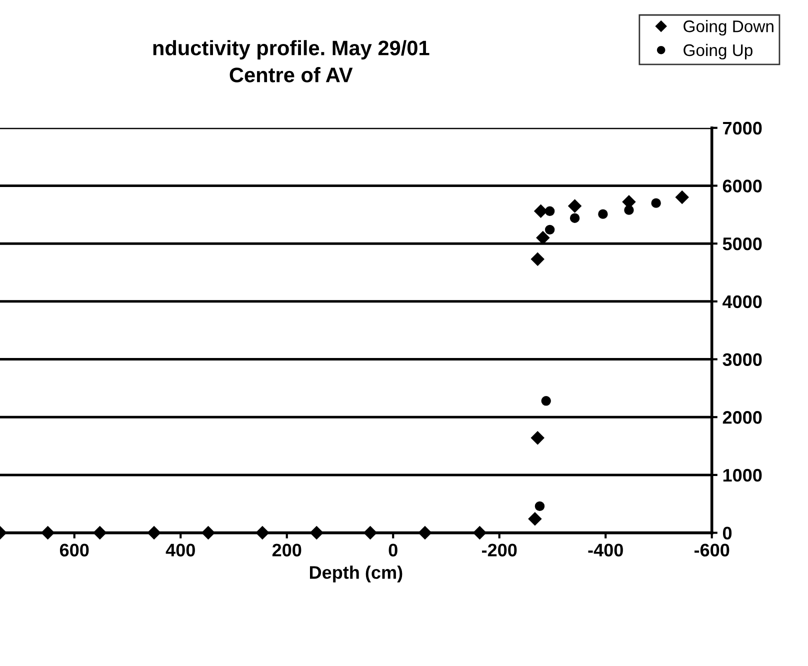 The image size is (808, 666). Describe the element at coordinates (742, 475) in the screenshot. I see `y-tick-label: 1000` at that location.